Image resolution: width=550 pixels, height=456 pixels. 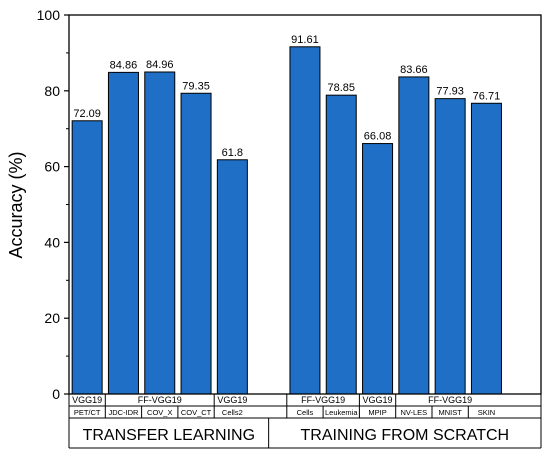 What do you see at coordinates (414, 70) in the screenshot?
I see `bar-value-label: 83.66` at bounding box center [414, 70].